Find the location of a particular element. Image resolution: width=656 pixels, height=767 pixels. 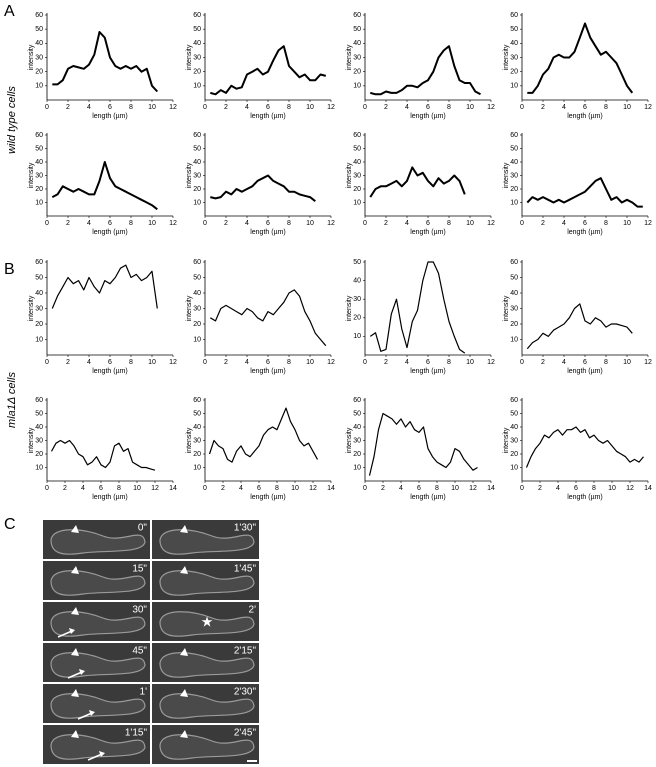

arrow-head is located at coordinates (82, 672).